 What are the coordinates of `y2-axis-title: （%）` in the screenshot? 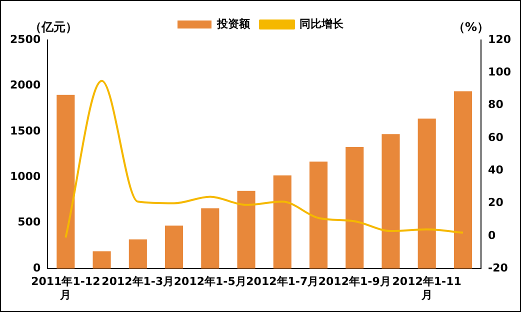 It's located at (471, 27).